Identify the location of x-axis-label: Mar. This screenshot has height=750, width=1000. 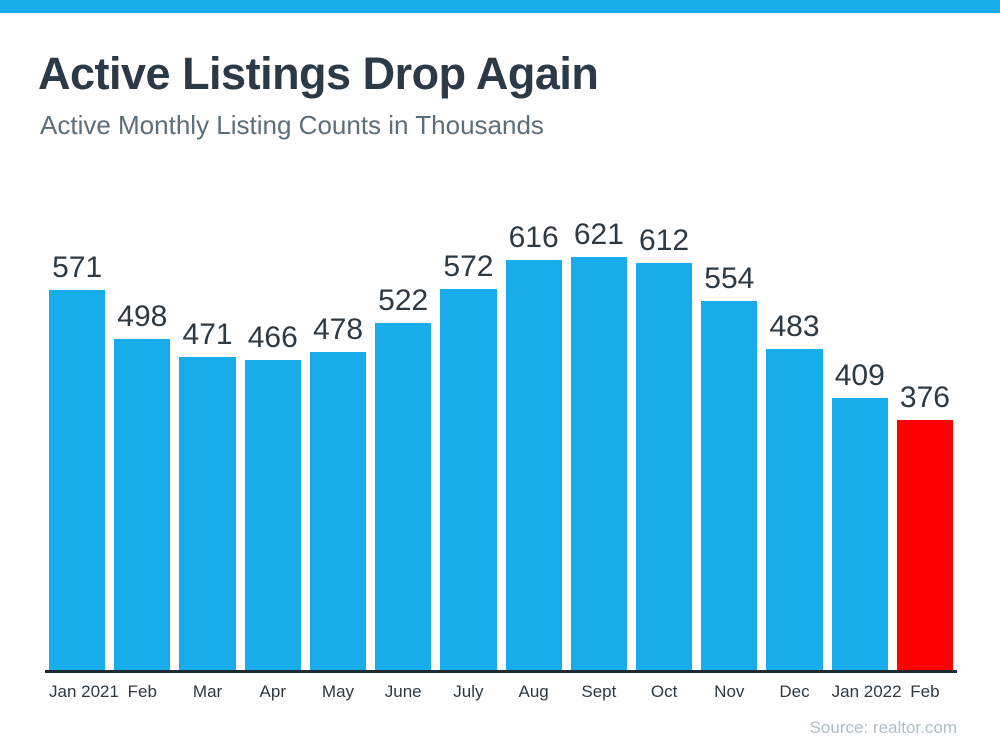
(207, 691).